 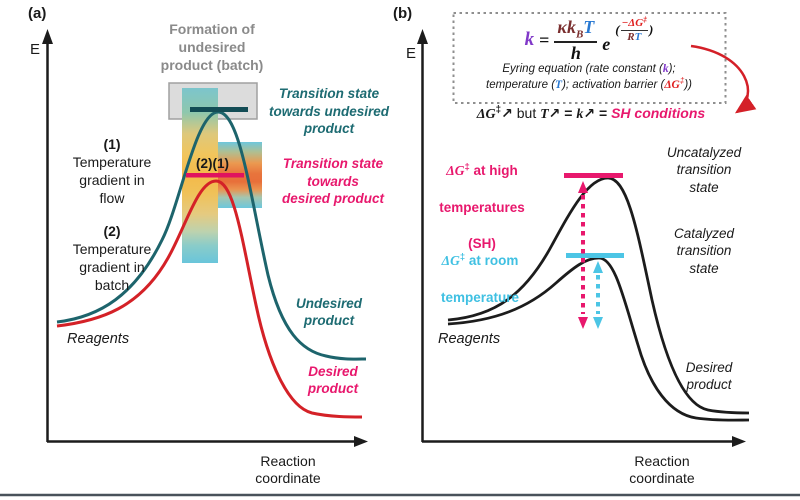 What do you see at coordinates (682, 81) in the screenshot?
I see `caption2-ddag: ‡` at bounding box center [682, 81].